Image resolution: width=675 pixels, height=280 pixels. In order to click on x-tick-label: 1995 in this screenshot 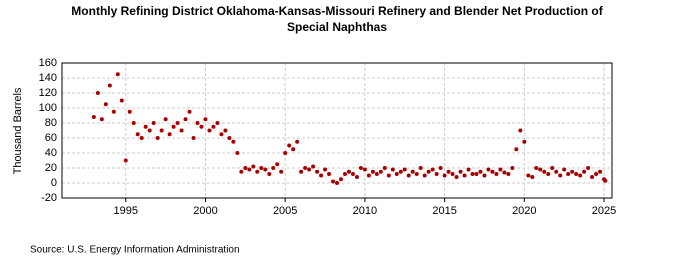, I will do `click(126, 211)`.